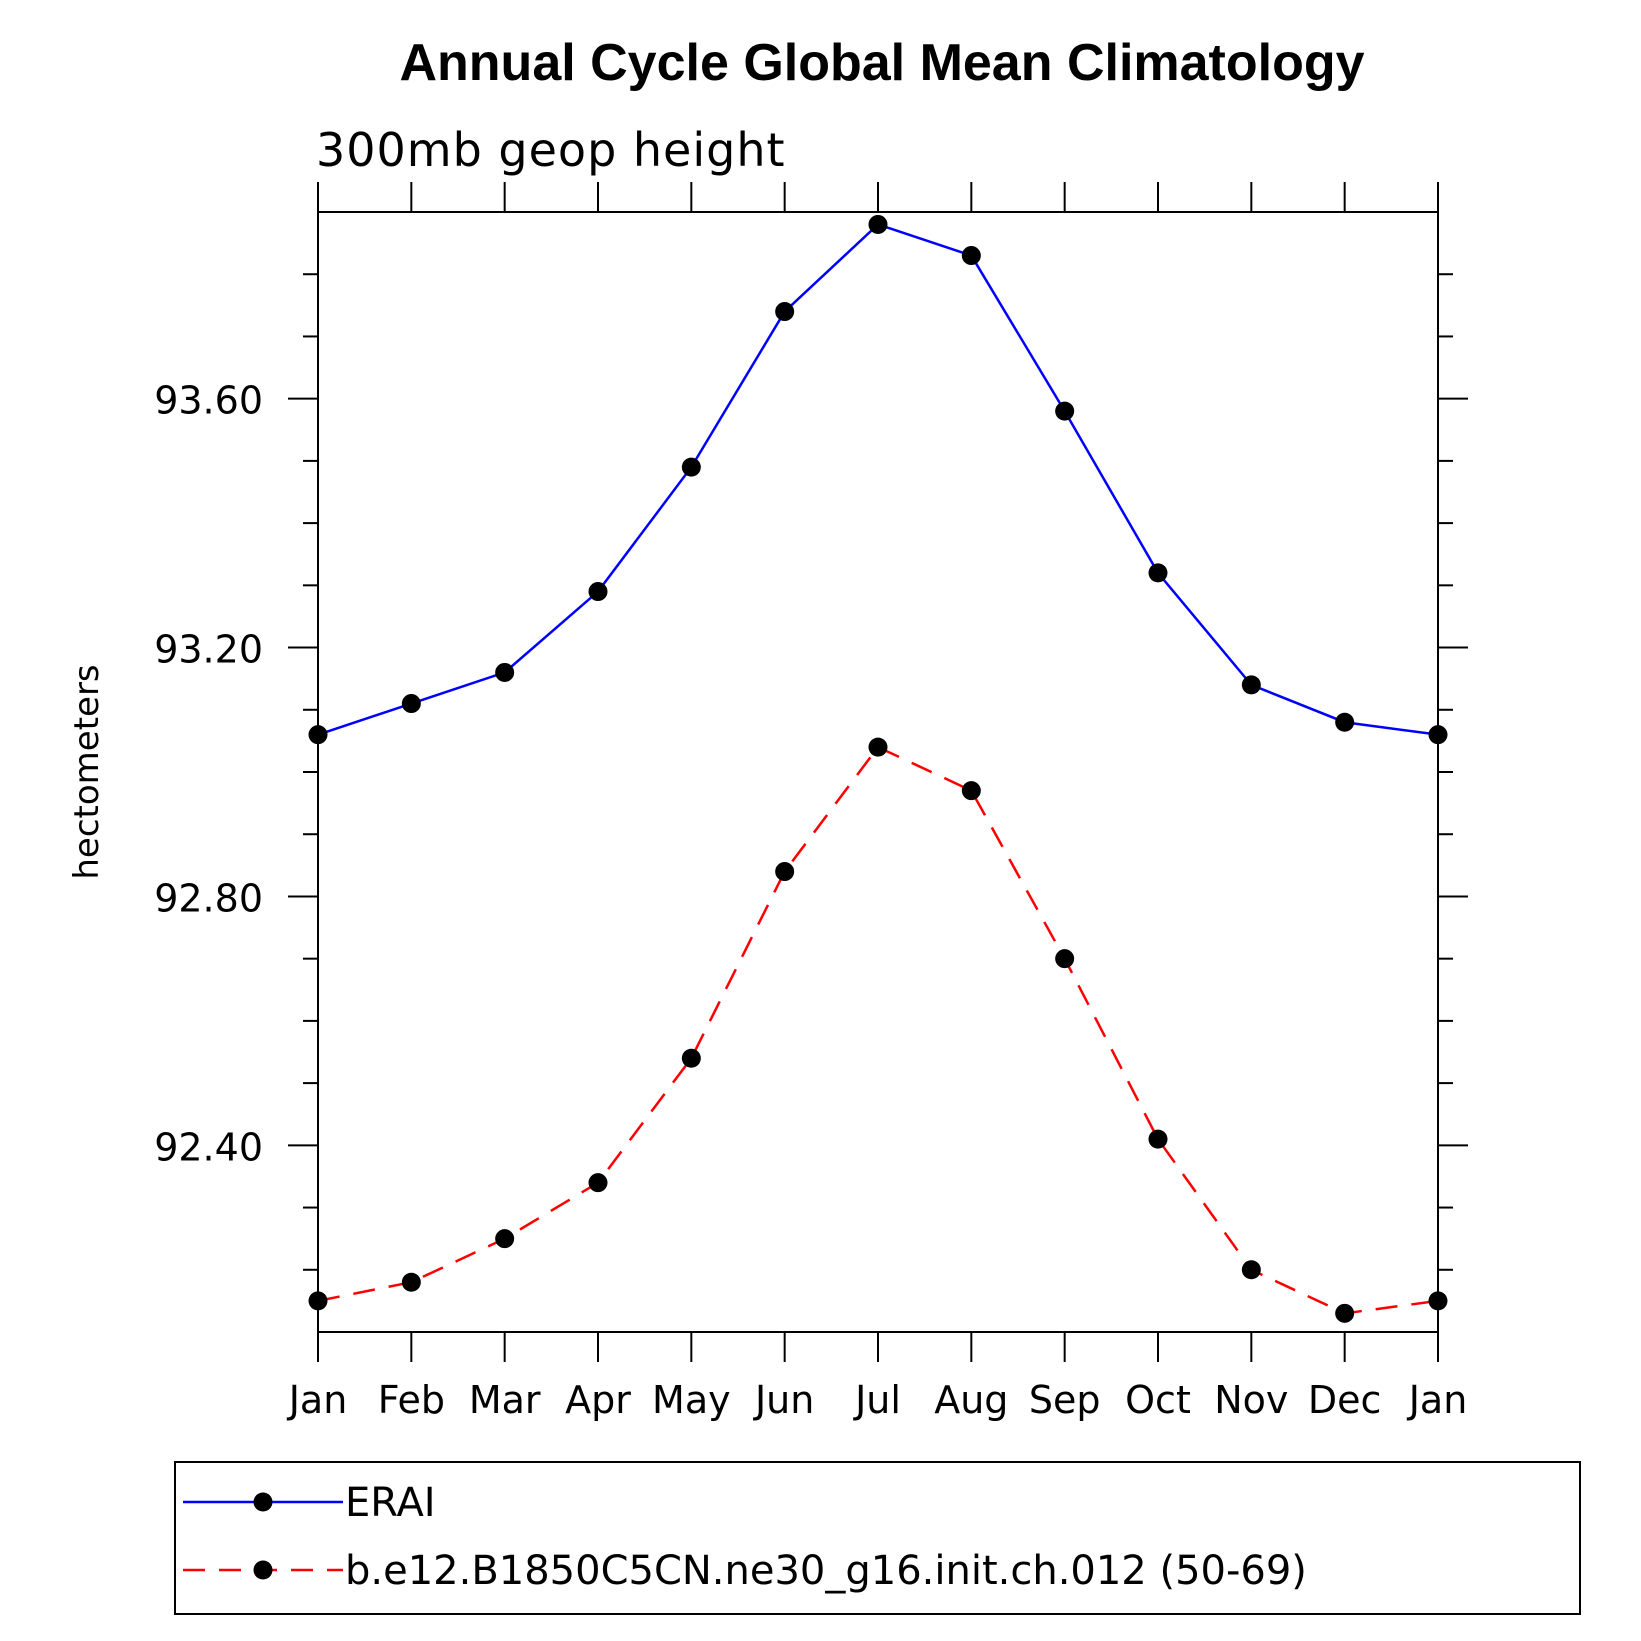 The image size is (1641, 1641). What do you see at coordinates (1065, 1400) in the screenshot?
I see `x-tick-label: Sep` at bounding box center [1065, 1400].